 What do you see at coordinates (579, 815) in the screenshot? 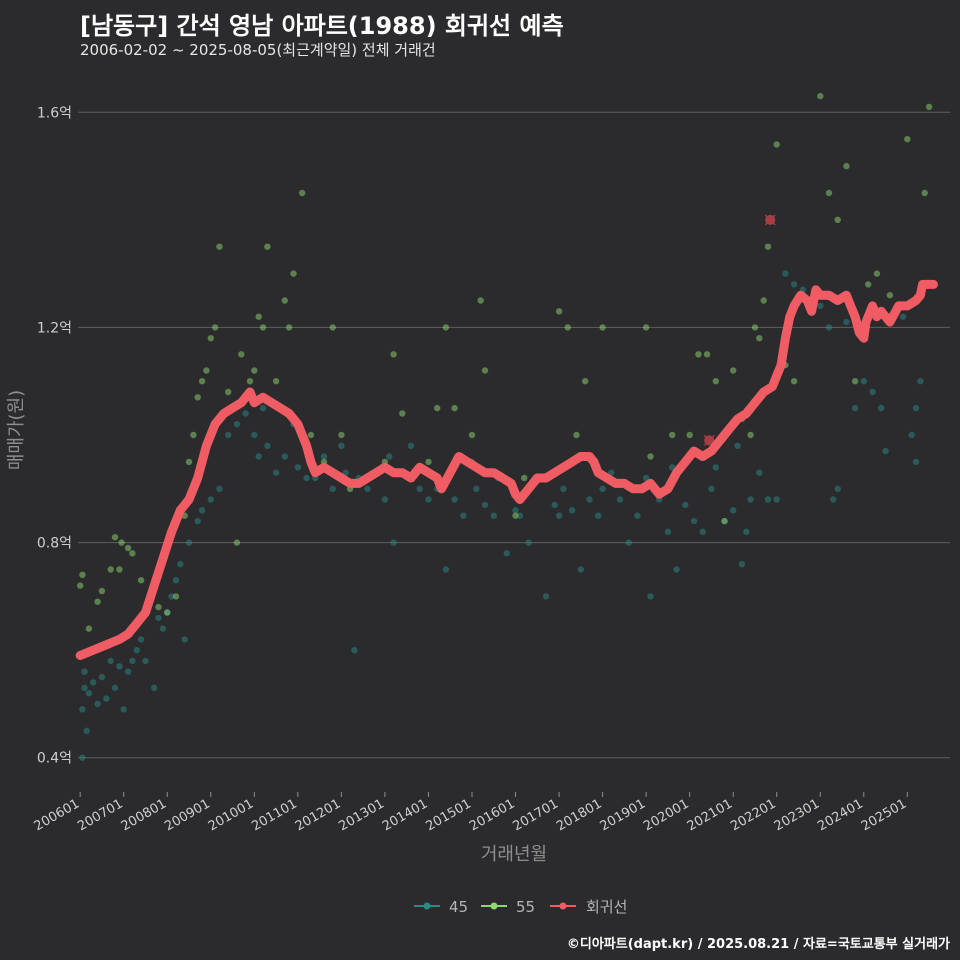
I see `x-tick-label: 201801` at bounding box center [579, 815].